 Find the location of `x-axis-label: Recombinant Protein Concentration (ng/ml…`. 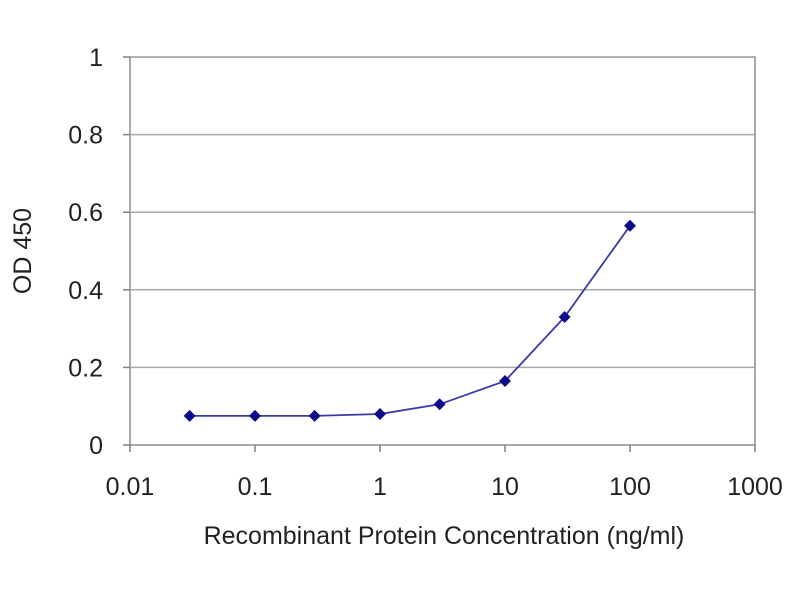

x-axis-label: Recombinant Protein Concentration (ng/ml… is located at coordinates (444, 536).